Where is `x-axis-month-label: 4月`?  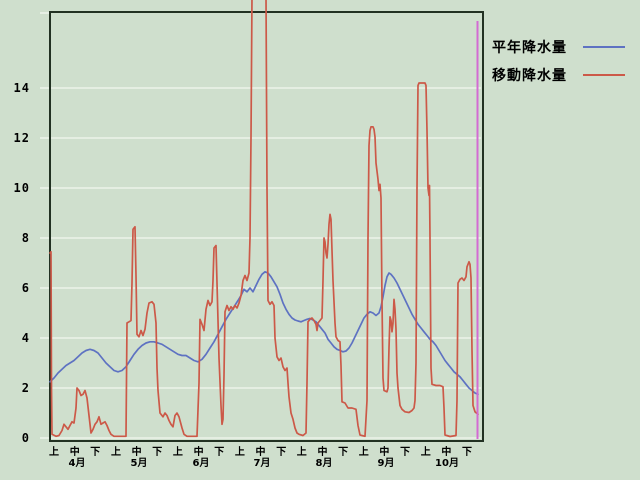
x-axis-month-label: 4月 is located at coordinates (77, 463).